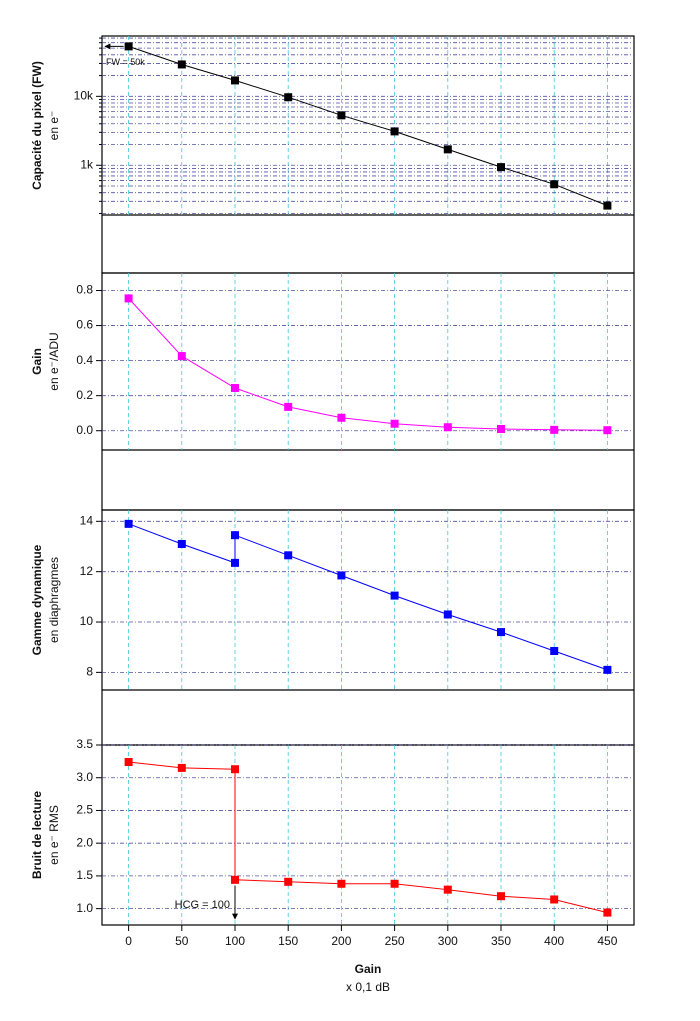 This screenshot has height=1021, width=700. Describe the element at coordinates (84, 290) in the screenshot. I see `y-tick-label: 0.8` at that location.